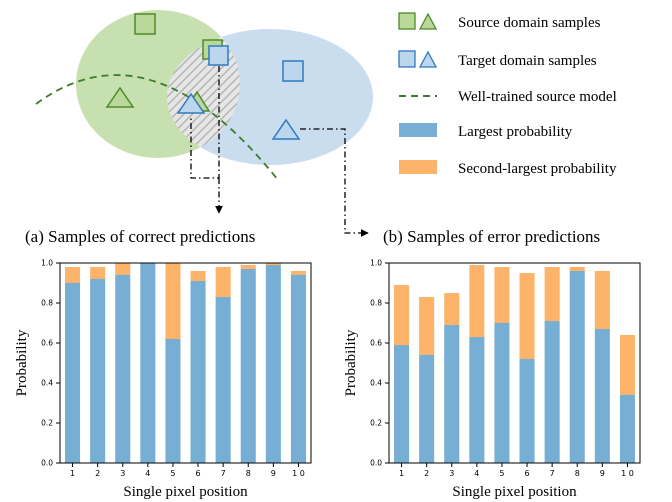 The image size is (672, 502). Describe the element at coordinates (145, 24) in the screenshot. I see `source-square-marker` at that location.